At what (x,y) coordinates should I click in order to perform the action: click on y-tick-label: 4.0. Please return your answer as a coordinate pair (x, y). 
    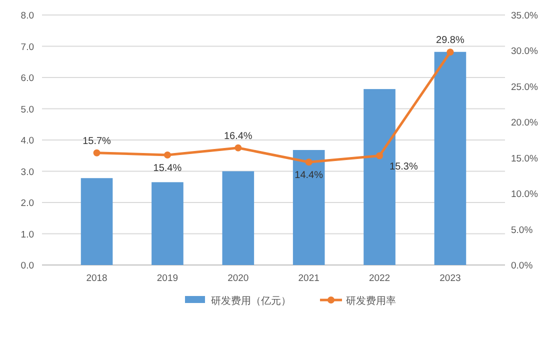
    Looking at the image, I should click on (27, 141).